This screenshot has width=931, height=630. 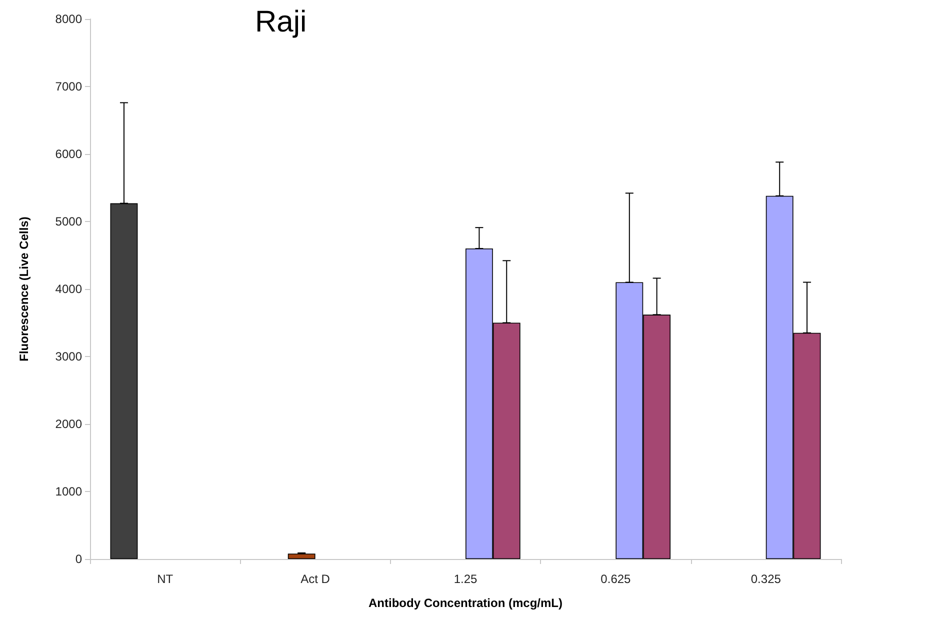 What do you see at coordinates (616, 579) in the screenshot?
I see `x-tick-label: 0.625` at bounding box center [616, 579].